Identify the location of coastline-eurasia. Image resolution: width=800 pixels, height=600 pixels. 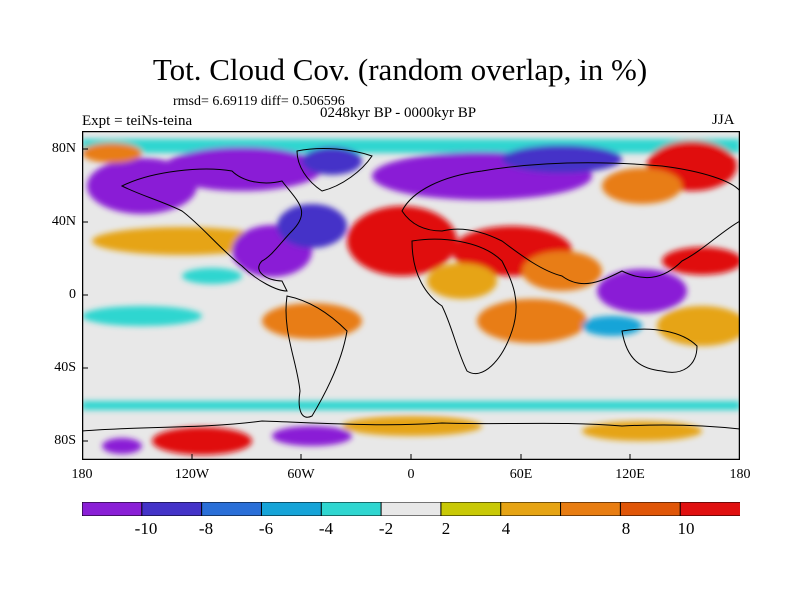
(570, 223).